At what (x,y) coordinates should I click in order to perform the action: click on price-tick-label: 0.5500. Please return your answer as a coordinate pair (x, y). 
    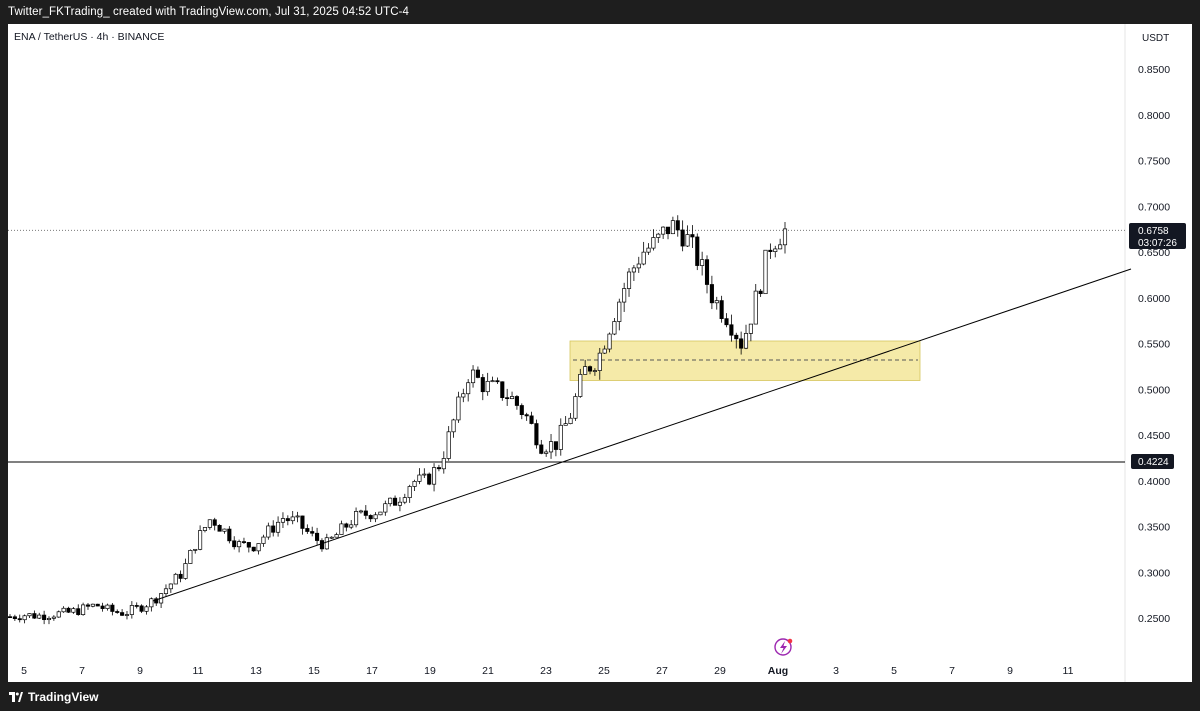
    Looking at the image, I should click on (1154, 345).